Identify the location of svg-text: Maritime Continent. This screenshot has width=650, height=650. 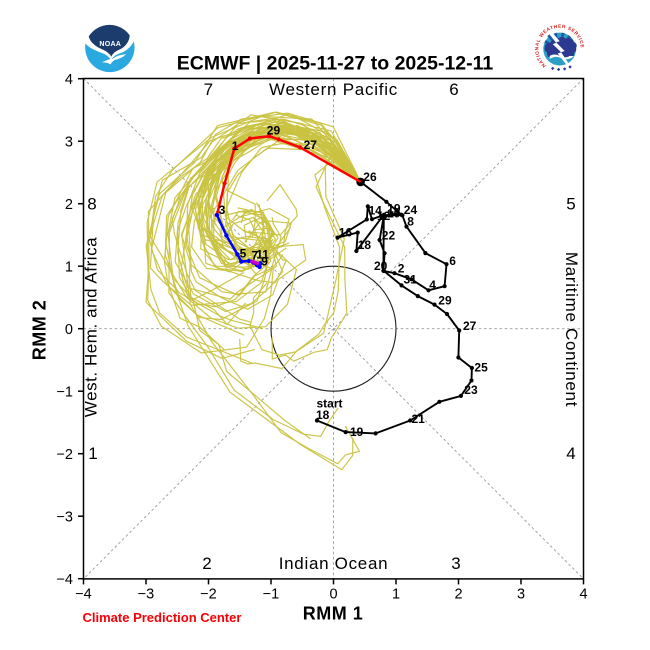
(571, 329).